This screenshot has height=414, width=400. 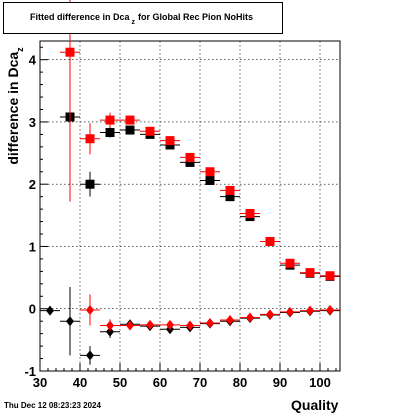 What do you see at coordinates (280, 382) in the screenshot?
I see `x-tick-label: 90` at bounding box center [280, 382].